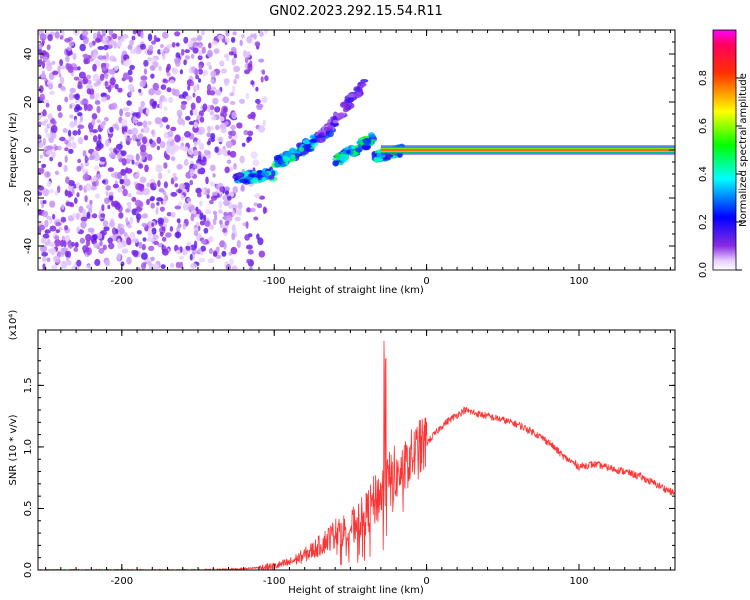 Image resolution: width=750 pixels, height=600 pixels. Describe the element at coordinates (28, 150) in the screenshot. I see `y-tick-label: 0` at that location.